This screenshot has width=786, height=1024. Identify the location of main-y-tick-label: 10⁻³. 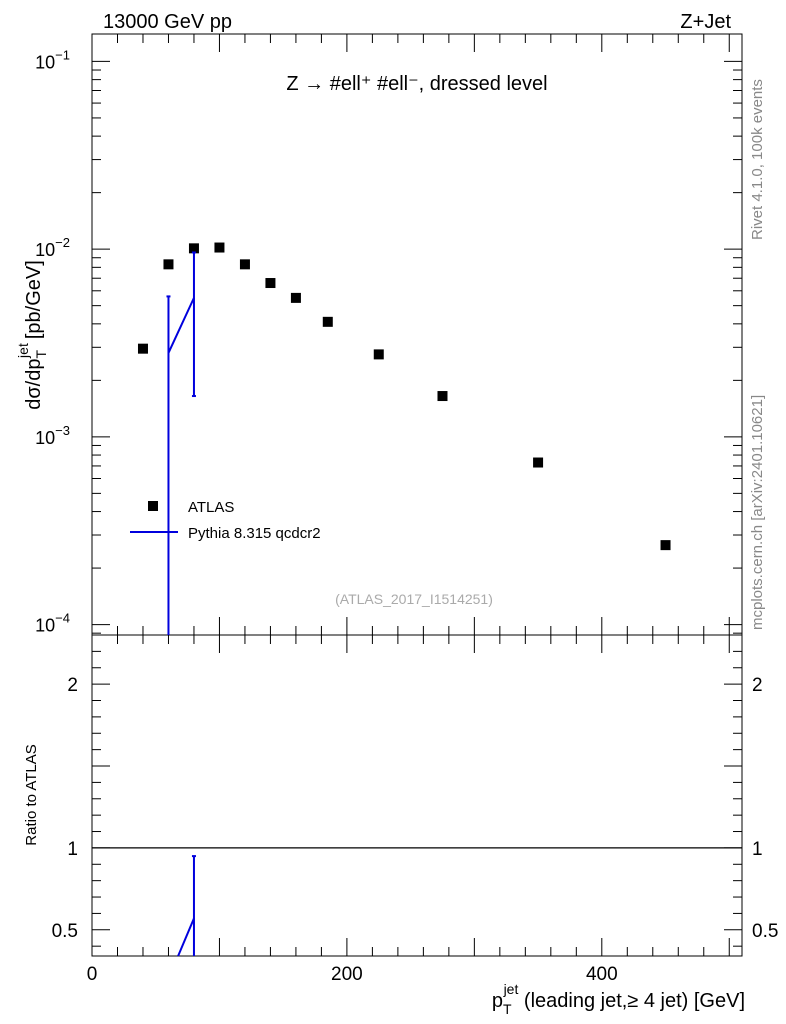
(52, 435).